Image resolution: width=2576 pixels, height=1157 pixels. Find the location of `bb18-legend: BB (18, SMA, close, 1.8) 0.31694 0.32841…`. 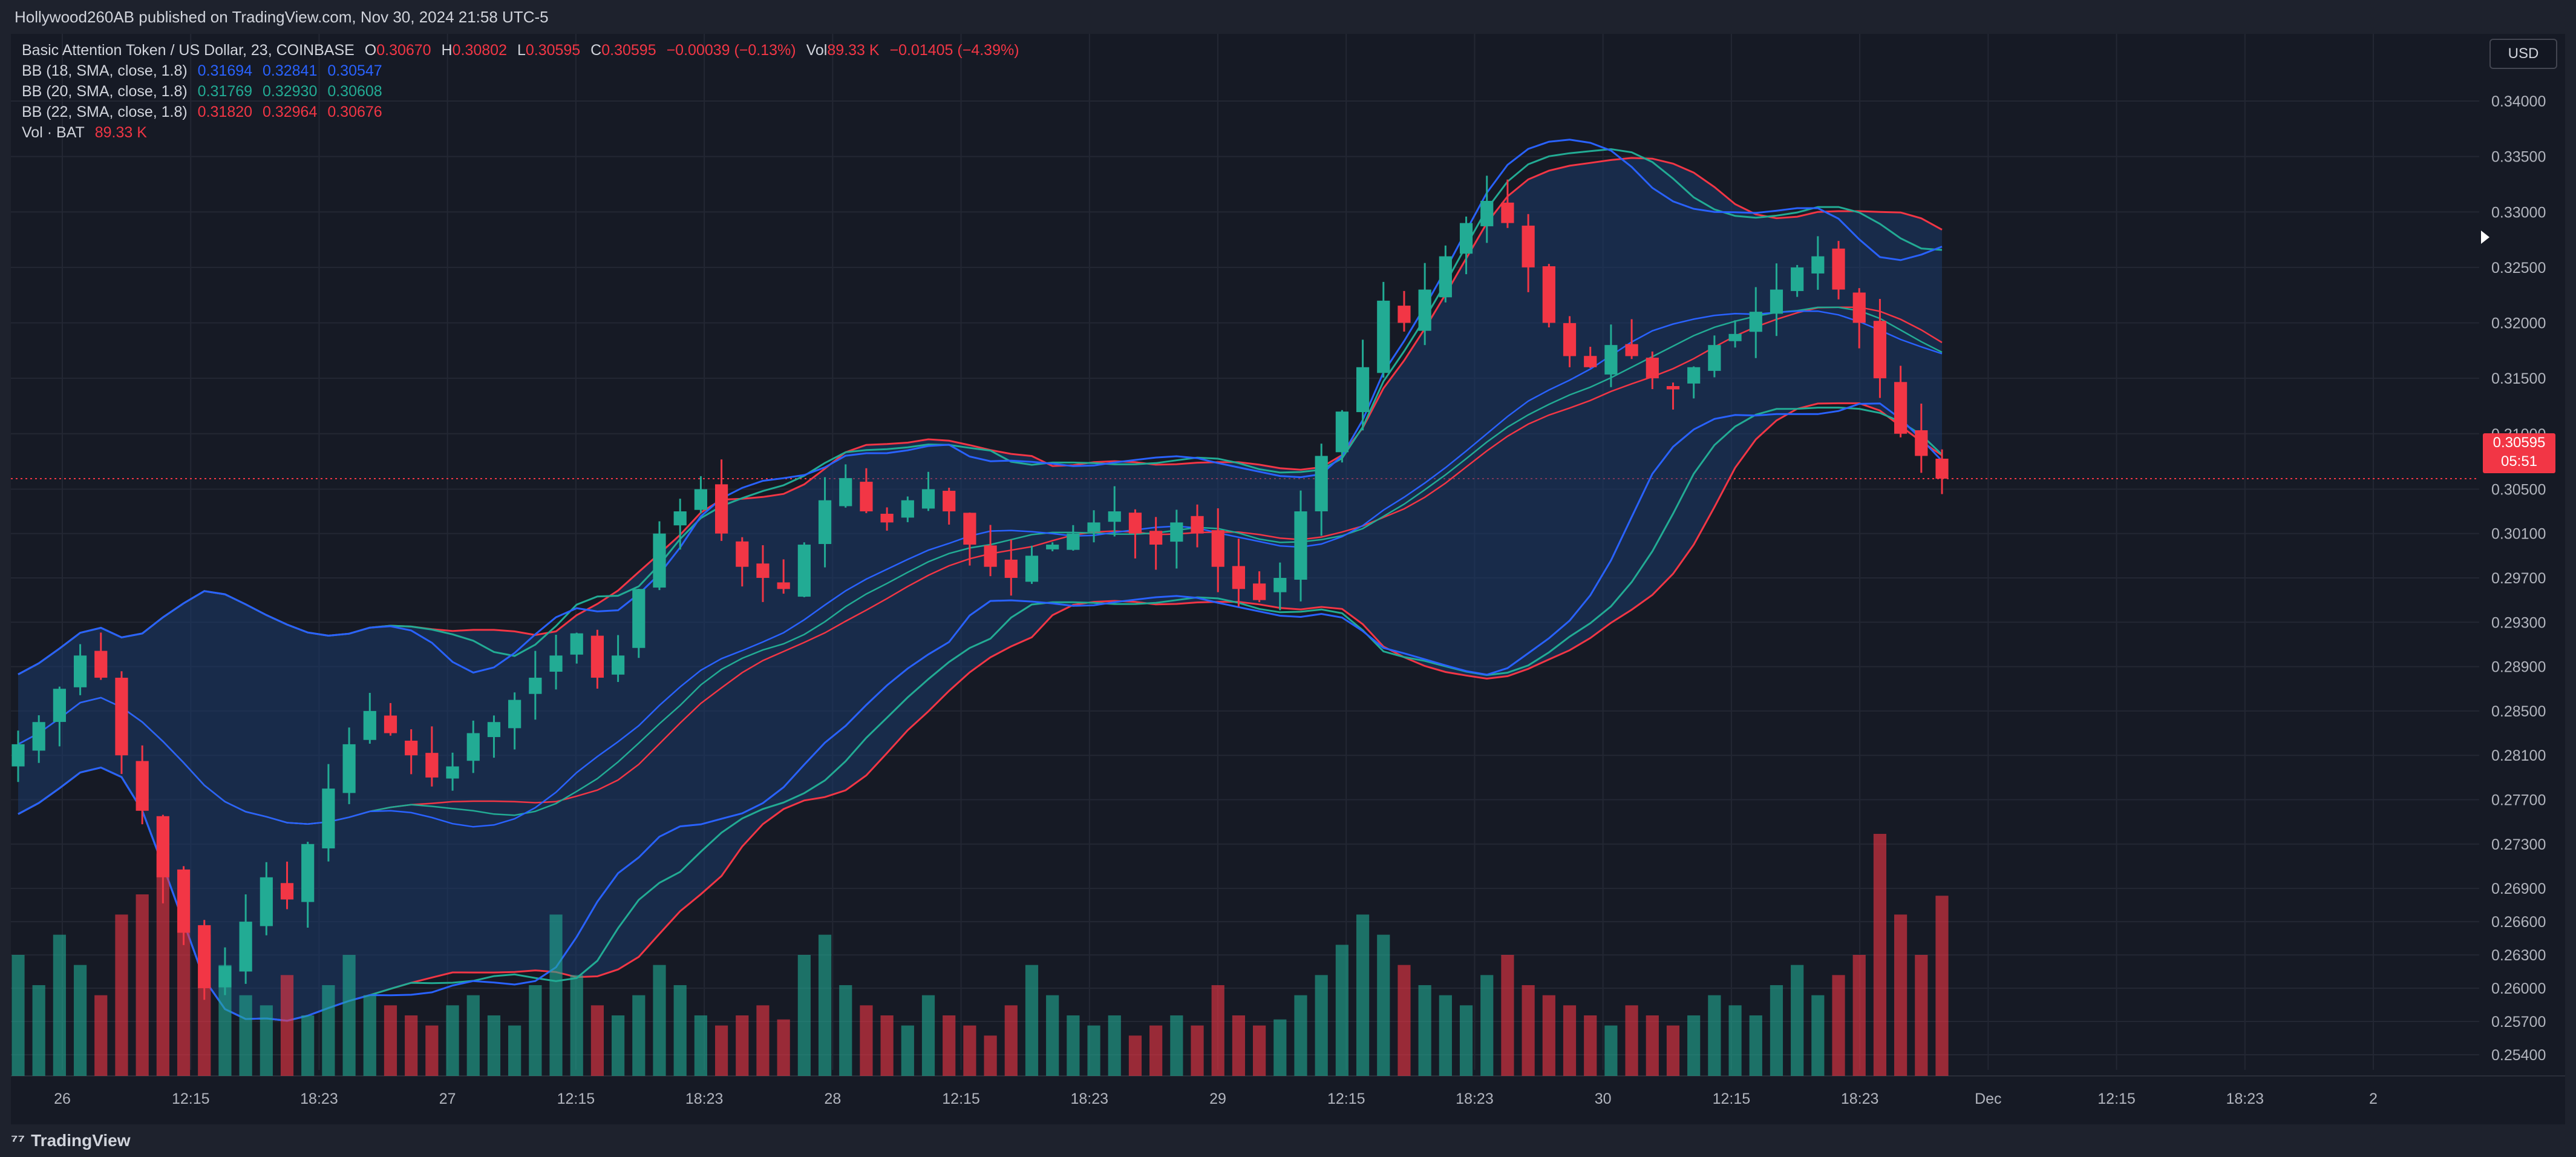

bb18-legend: BB (18, SMA, close, 1.8) 0.31694 0.32841… is located at coordinates (520, 71).